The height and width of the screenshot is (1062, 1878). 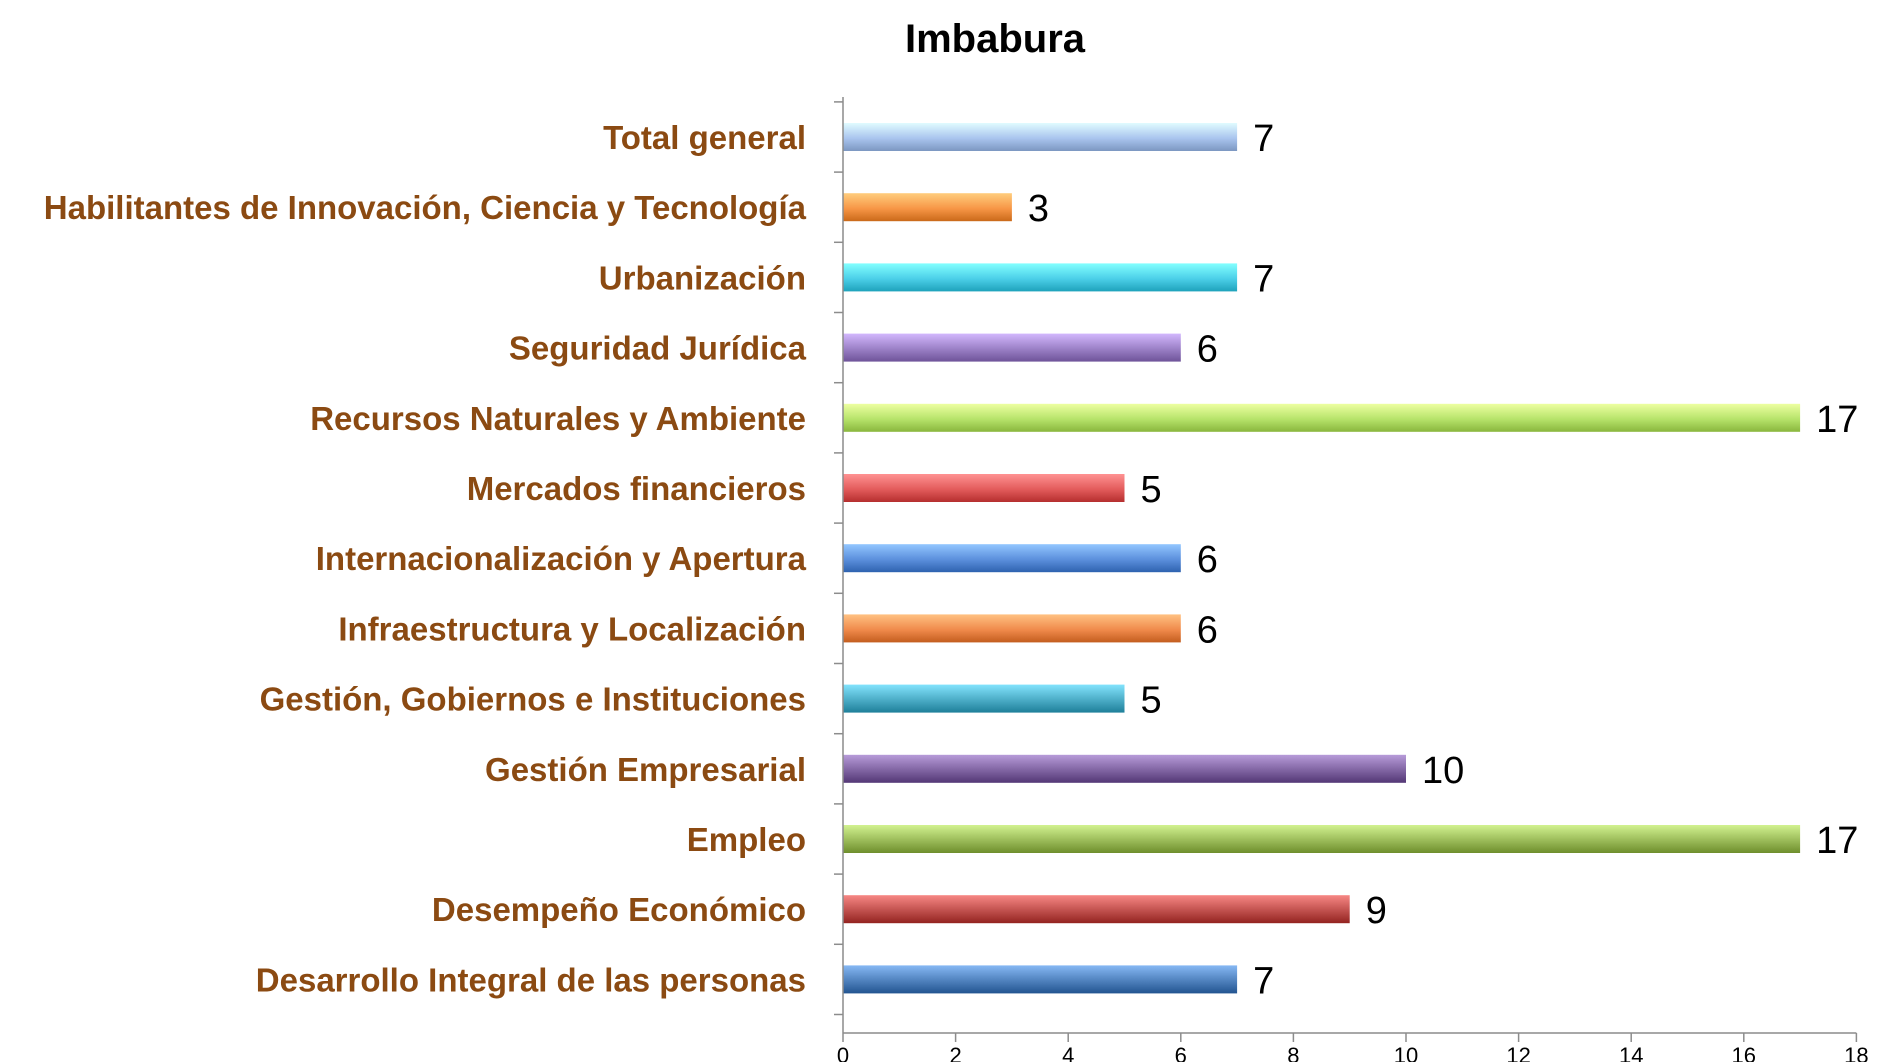 What do you see at coordinates (1263, 279) in the screenshot?
I see `value-label-2: 7` at bounding box center [1263, 279].